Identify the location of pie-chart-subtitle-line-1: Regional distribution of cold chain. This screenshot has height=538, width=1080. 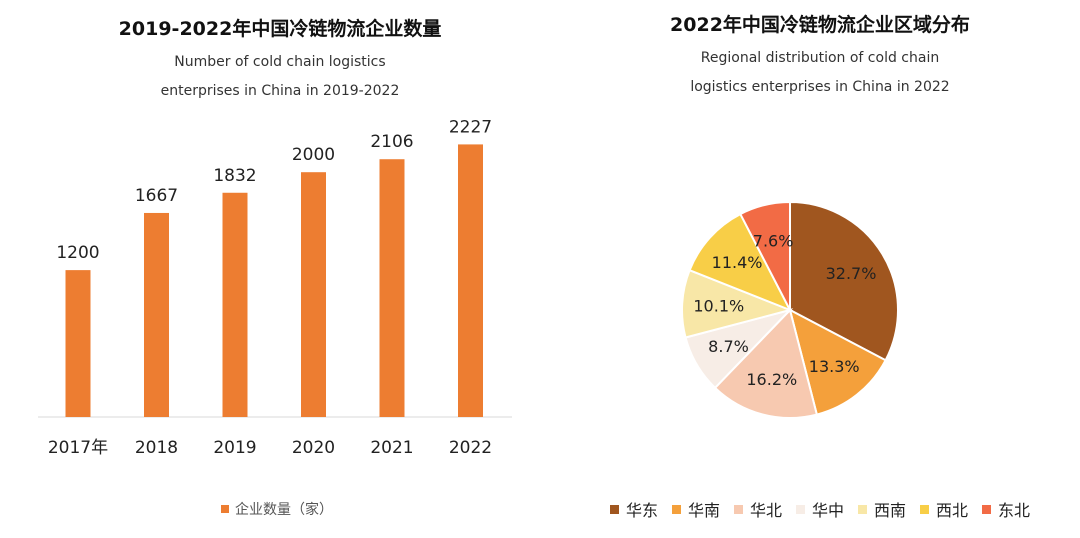
(820, 58).